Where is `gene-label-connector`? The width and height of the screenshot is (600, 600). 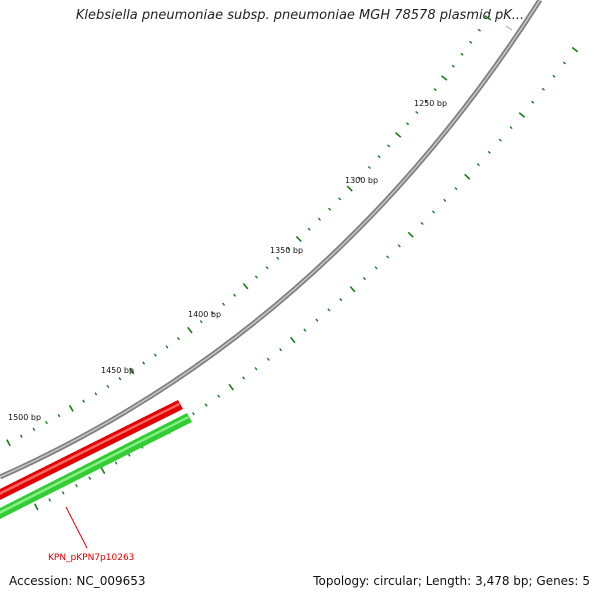
gene-label-connector is located at coordinates (76, 527).